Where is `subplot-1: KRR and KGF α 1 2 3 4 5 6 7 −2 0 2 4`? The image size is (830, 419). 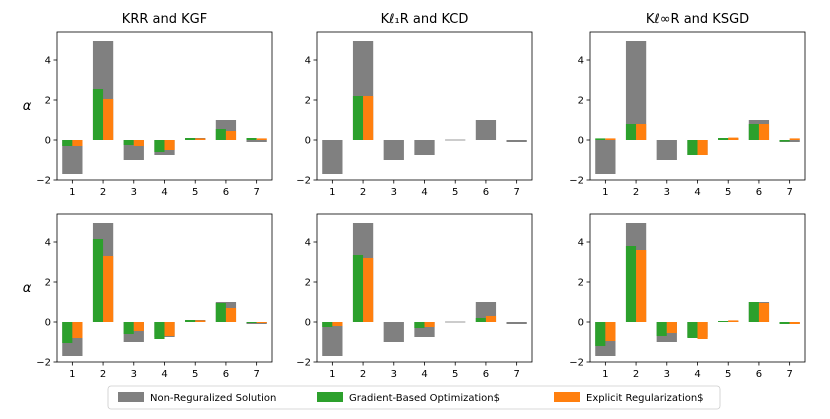 subplot-1: KRR and KGF α 1 2 3 4 5 6 7 −2 0 2 4 is located at coordinates (148, 105).